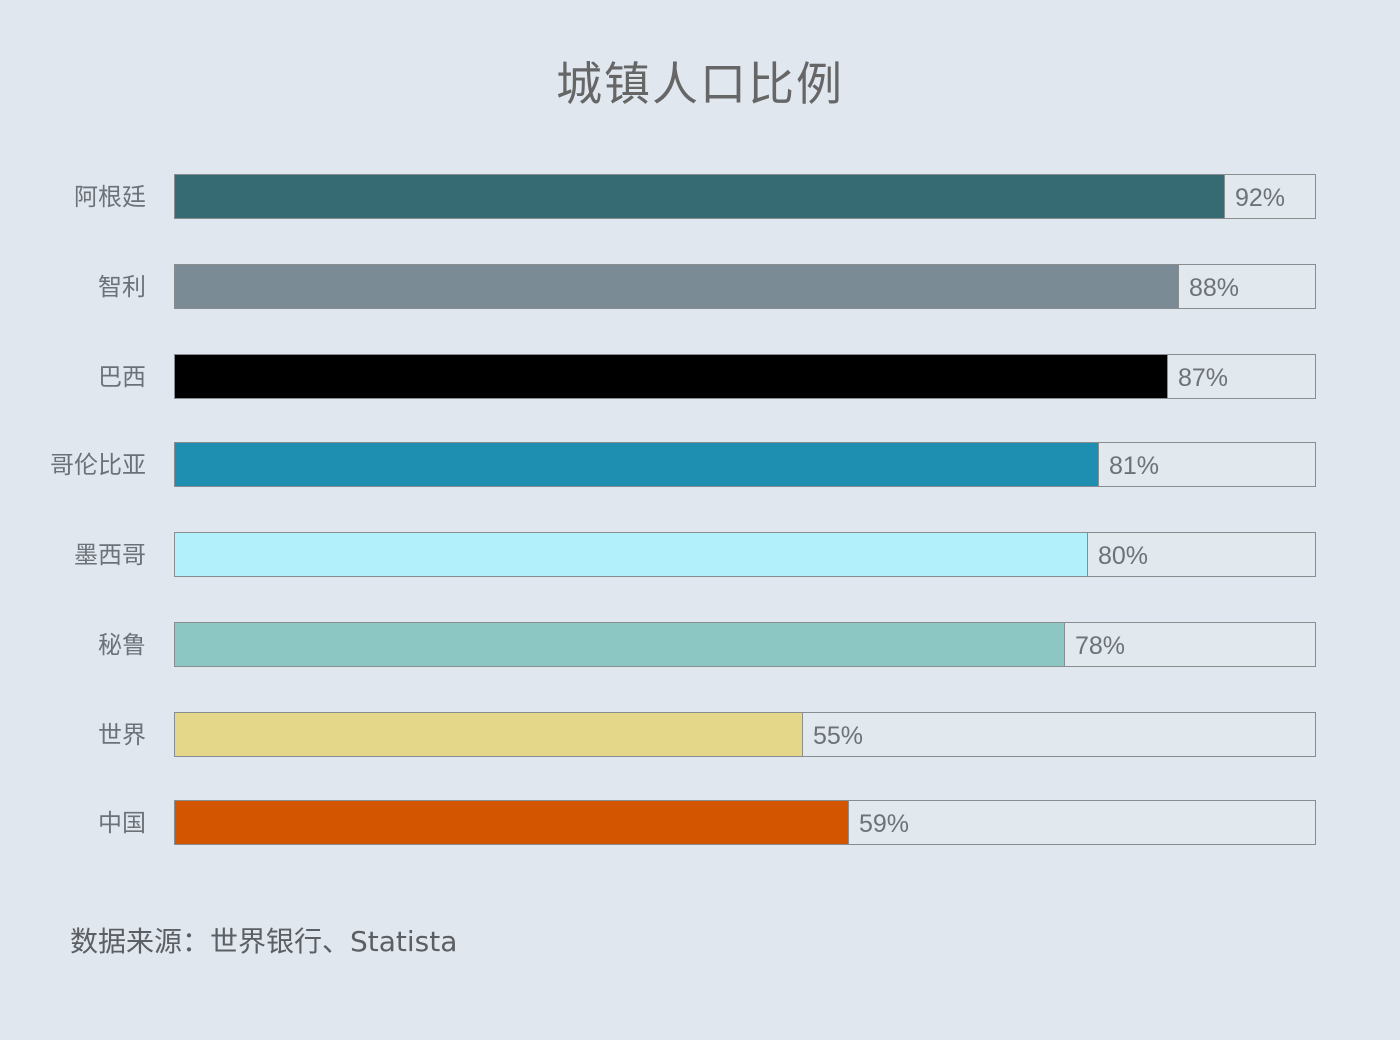  What do you see at coordinates (1123, 556) in the screenshot?
I see `value-label: 80%` at bounding box center [1123, 556].